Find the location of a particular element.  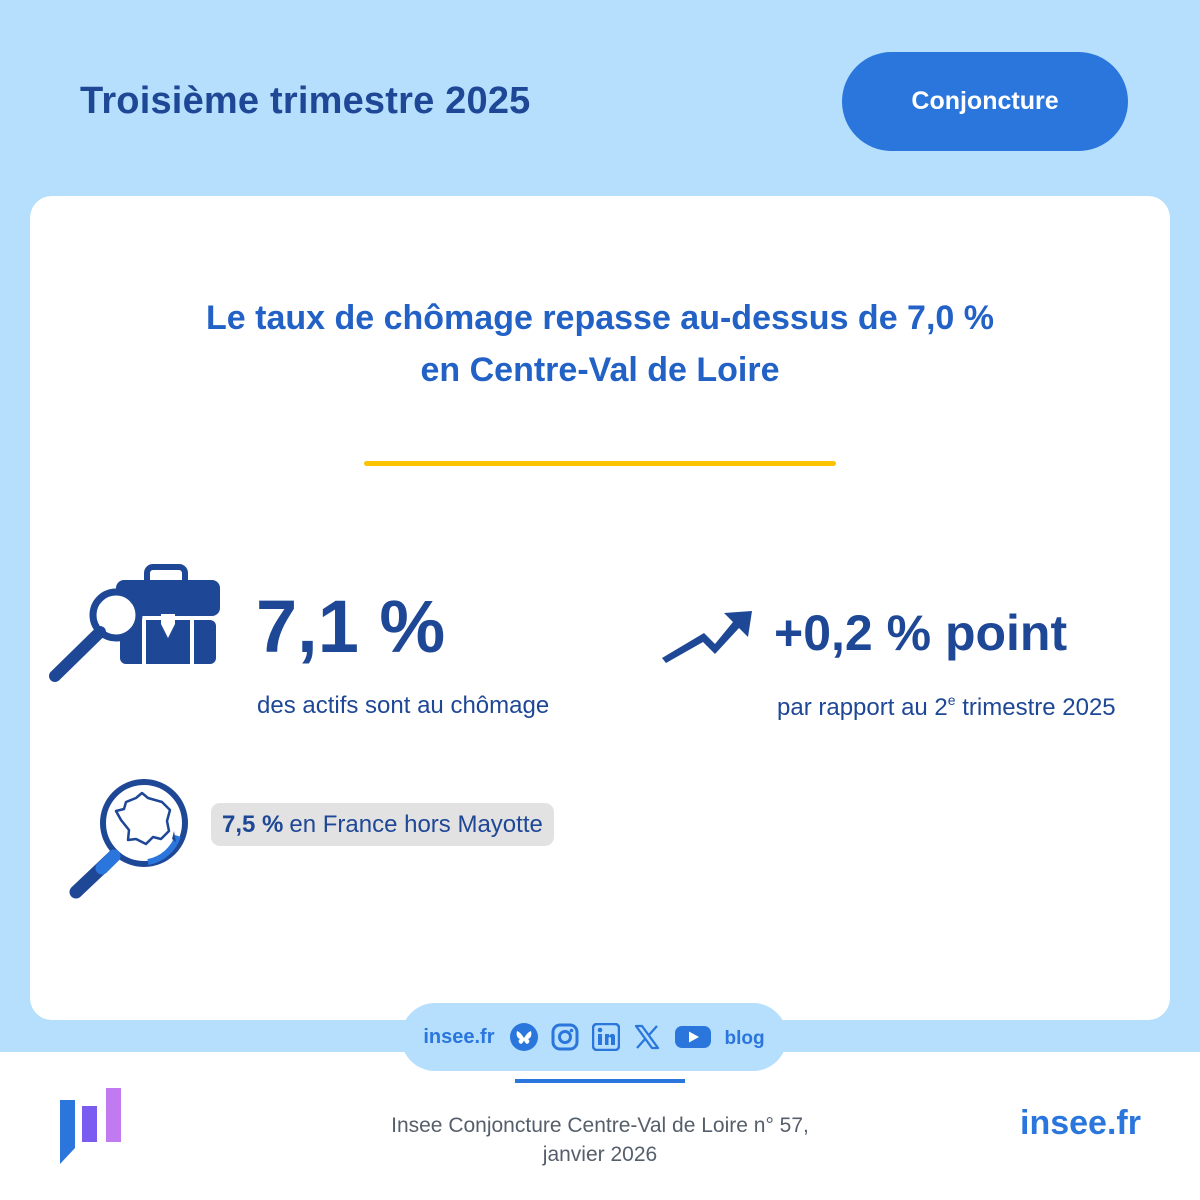

insee-logo-icon is located at coordinates (90, 1126).